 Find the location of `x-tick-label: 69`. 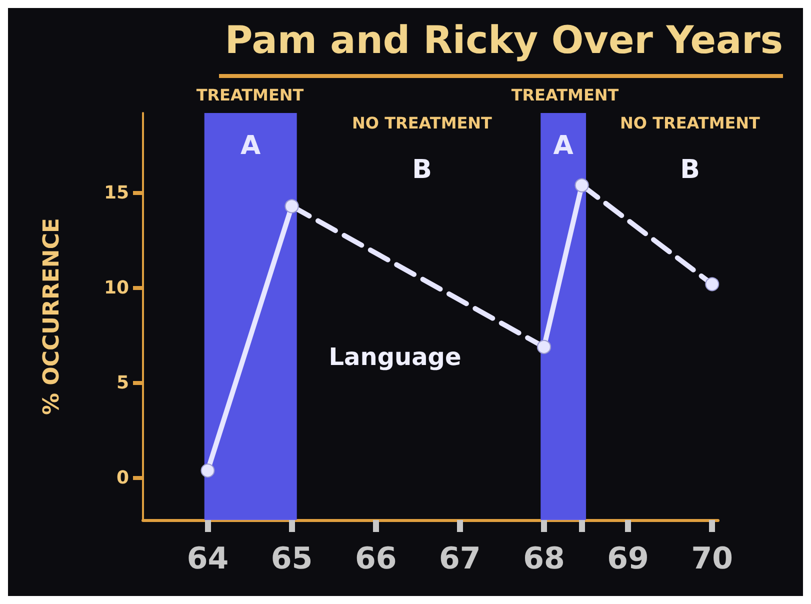

x-tick-label: 69 is located at coordinates (628, 559).